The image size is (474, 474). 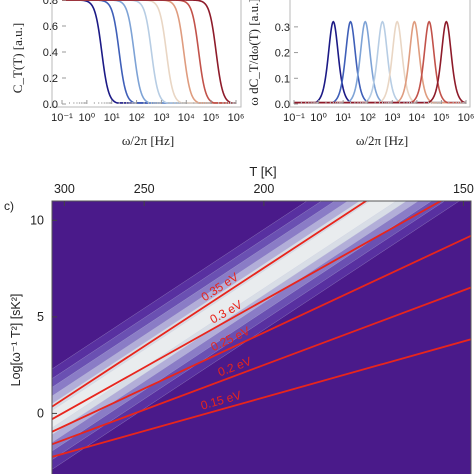 I want to click on c-y-tick-label: 0, so click(x=40, y=413).